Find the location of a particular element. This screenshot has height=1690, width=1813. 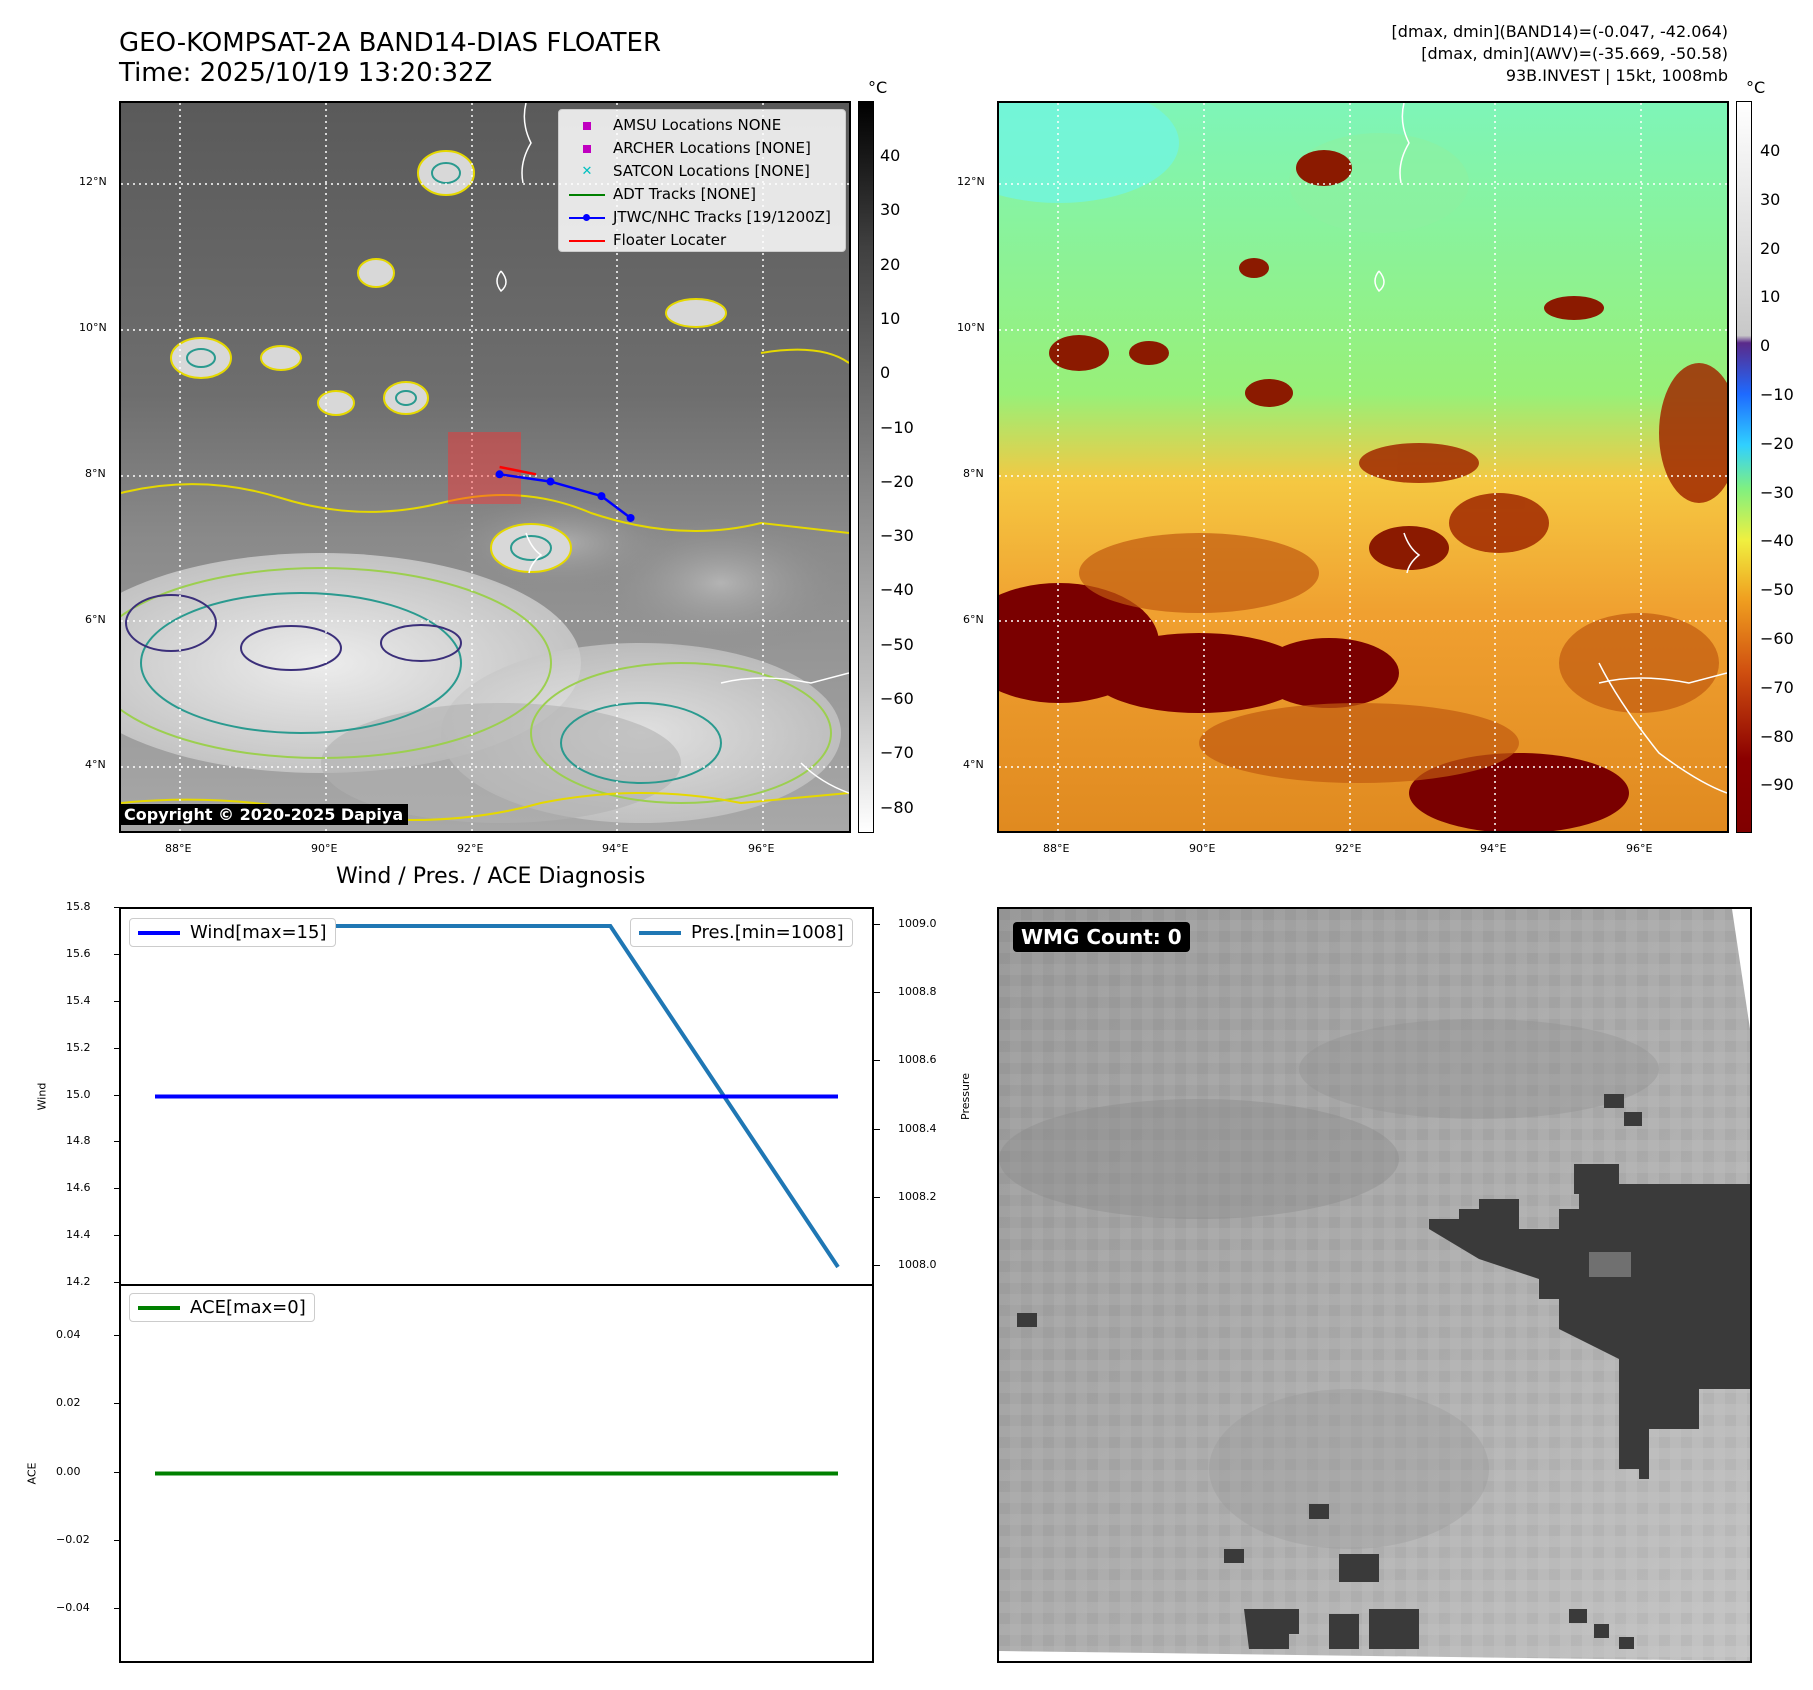

info-line1: [dmax, dmin](BAND14)=(-0.047, -42.064) is located at coordinates (1559, 31).